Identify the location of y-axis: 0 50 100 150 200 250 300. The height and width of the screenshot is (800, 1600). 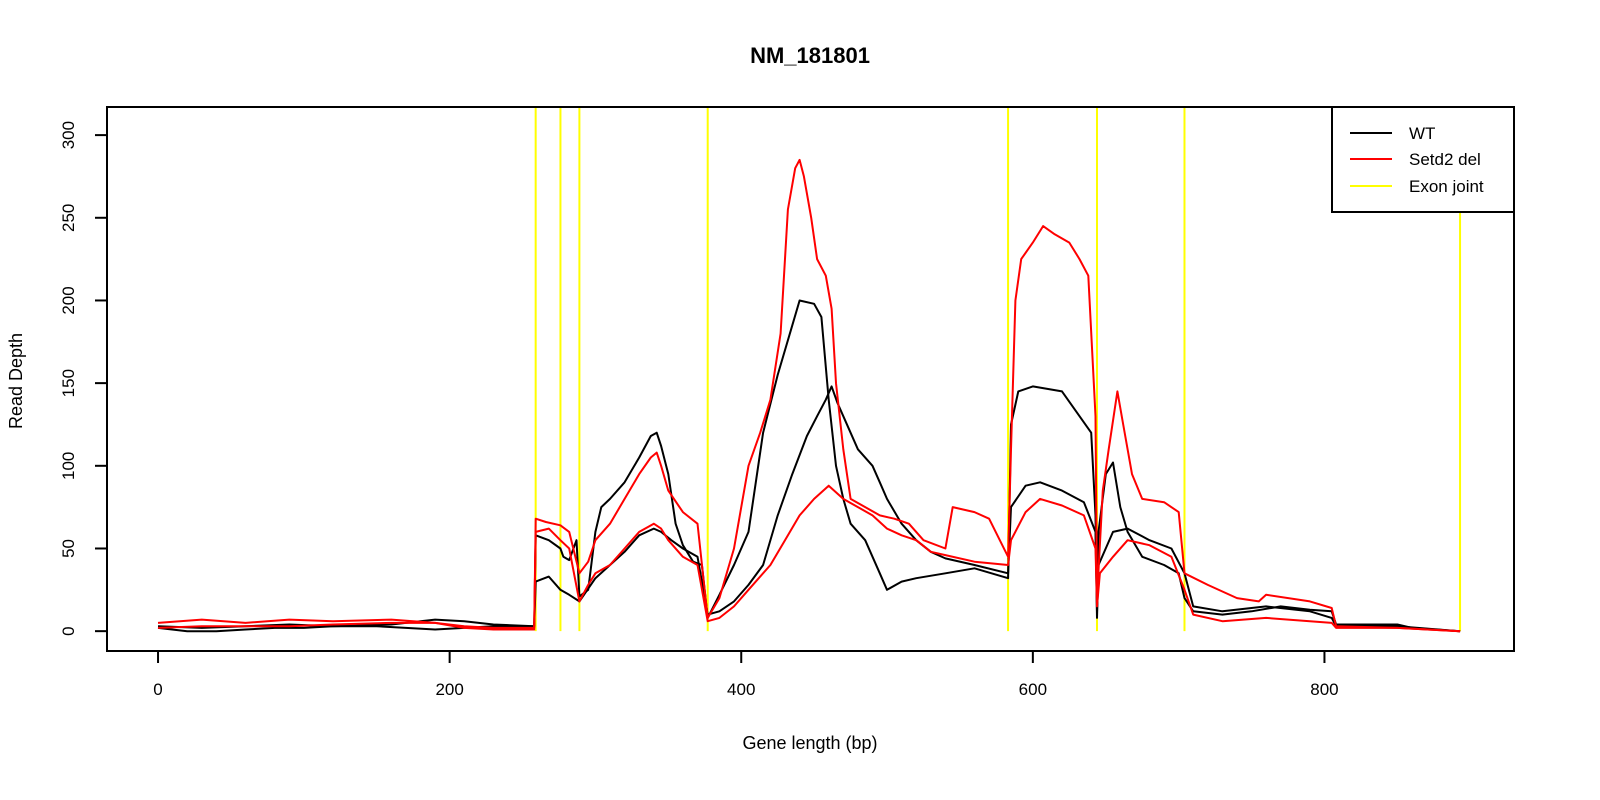
(83, 378).